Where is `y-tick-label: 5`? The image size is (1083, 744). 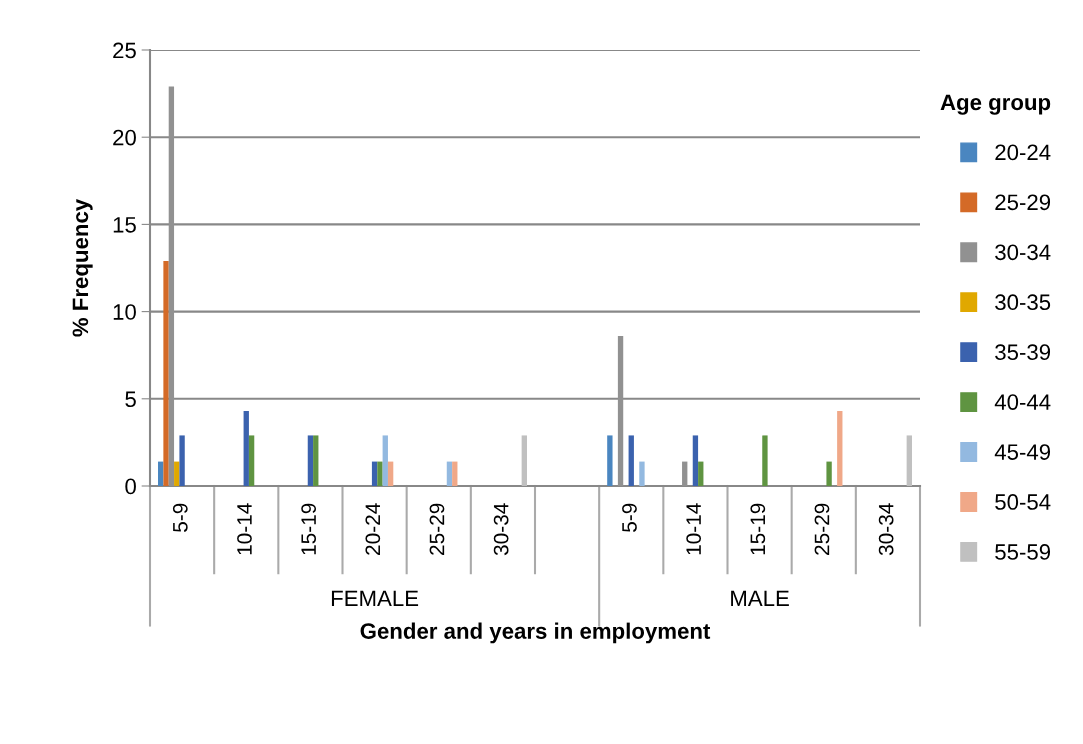
y-tick-label: 5 is located at coordinates (130, 399).